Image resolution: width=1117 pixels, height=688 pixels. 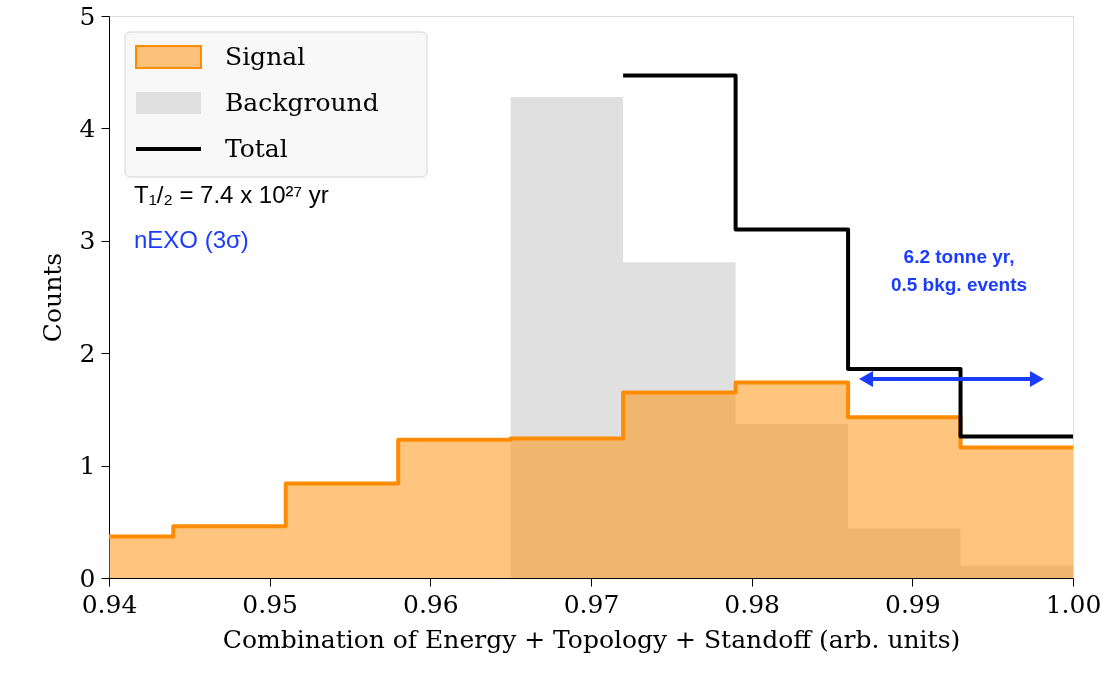 I want to click on annotation: 6.2 tonne yr, 0.5 bkg. events, so click(x=959, y=270).